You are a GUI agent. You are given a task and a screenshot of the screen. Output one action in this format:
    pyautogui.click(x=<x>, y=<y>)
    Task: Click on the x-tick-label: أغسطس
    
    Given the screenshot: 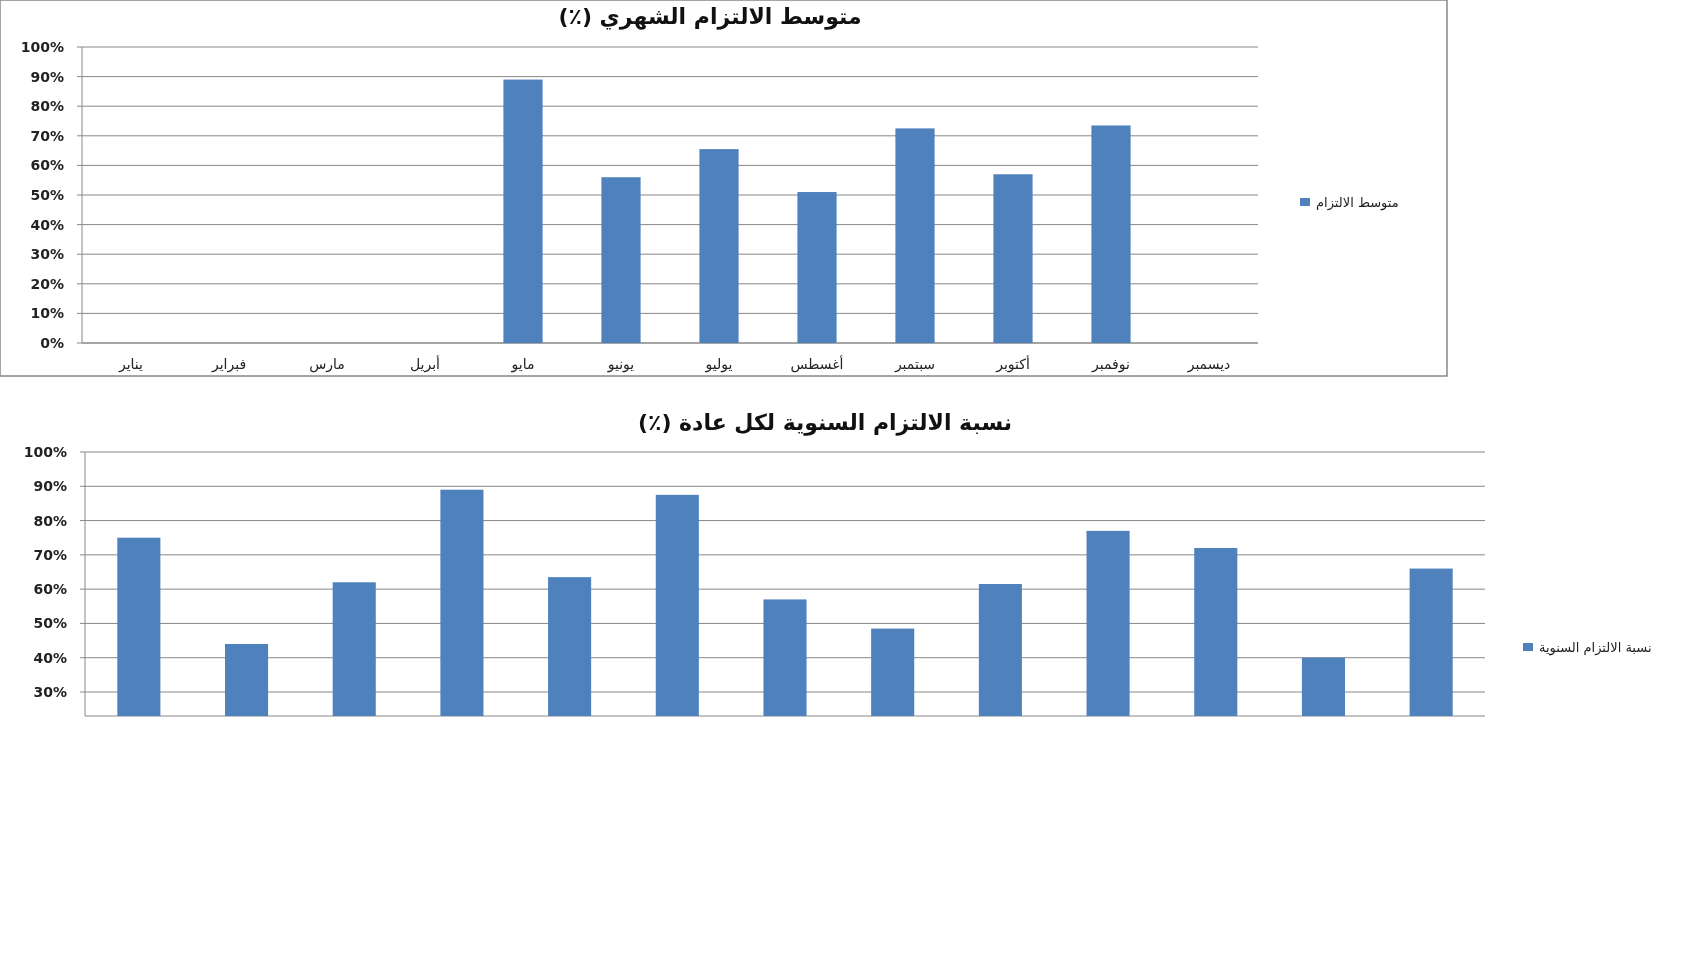 What is the action you would take?
    pyautogui.click(x=817, y=364)
    